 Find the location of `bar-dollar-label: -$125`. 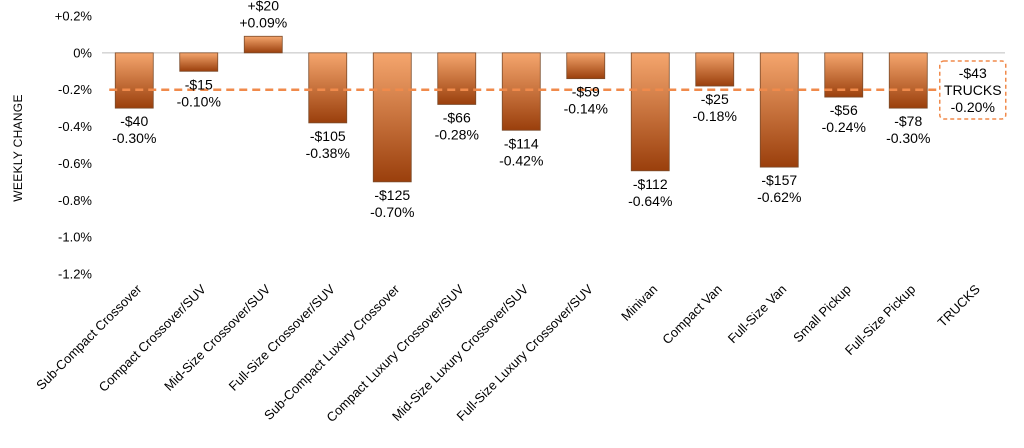

bar-dollar-label: -$125 is located at coordinates (392, 195).